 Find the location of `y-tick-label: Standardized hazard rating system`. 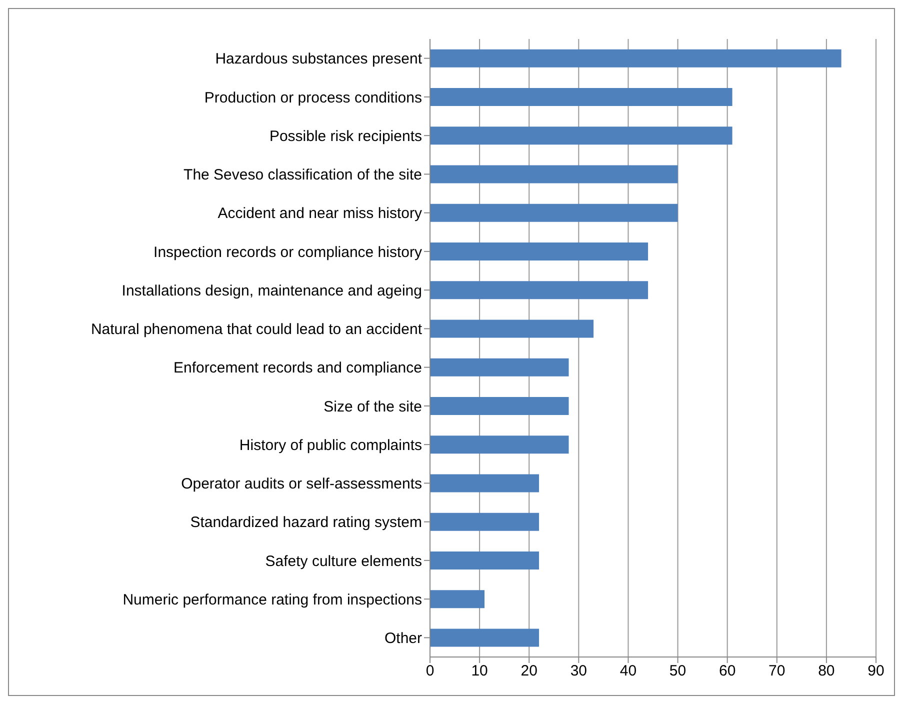

y-tick-label: Standardized hazard rating system is located at coordinates (306, 523).